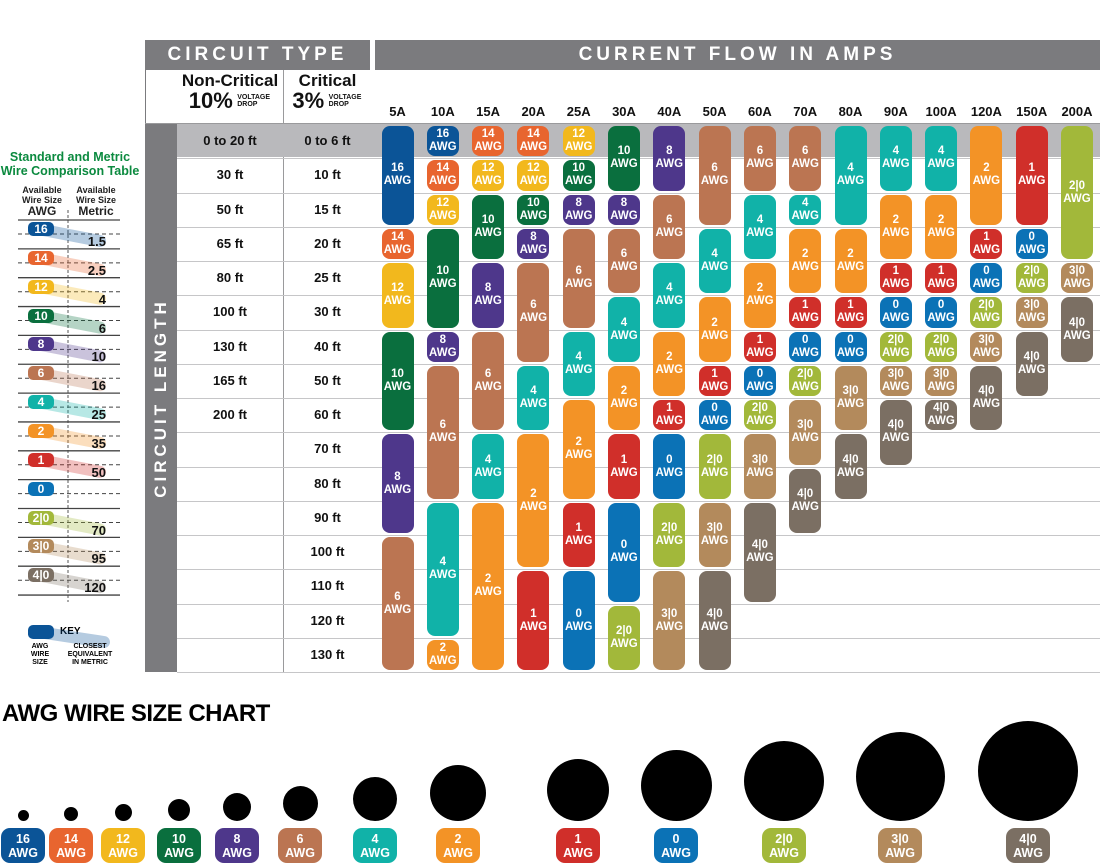 The image size is (1100, 865). Describe the element at coordinates (578, 202) in the screenshot. I see `gauge-value: 8` at that location.